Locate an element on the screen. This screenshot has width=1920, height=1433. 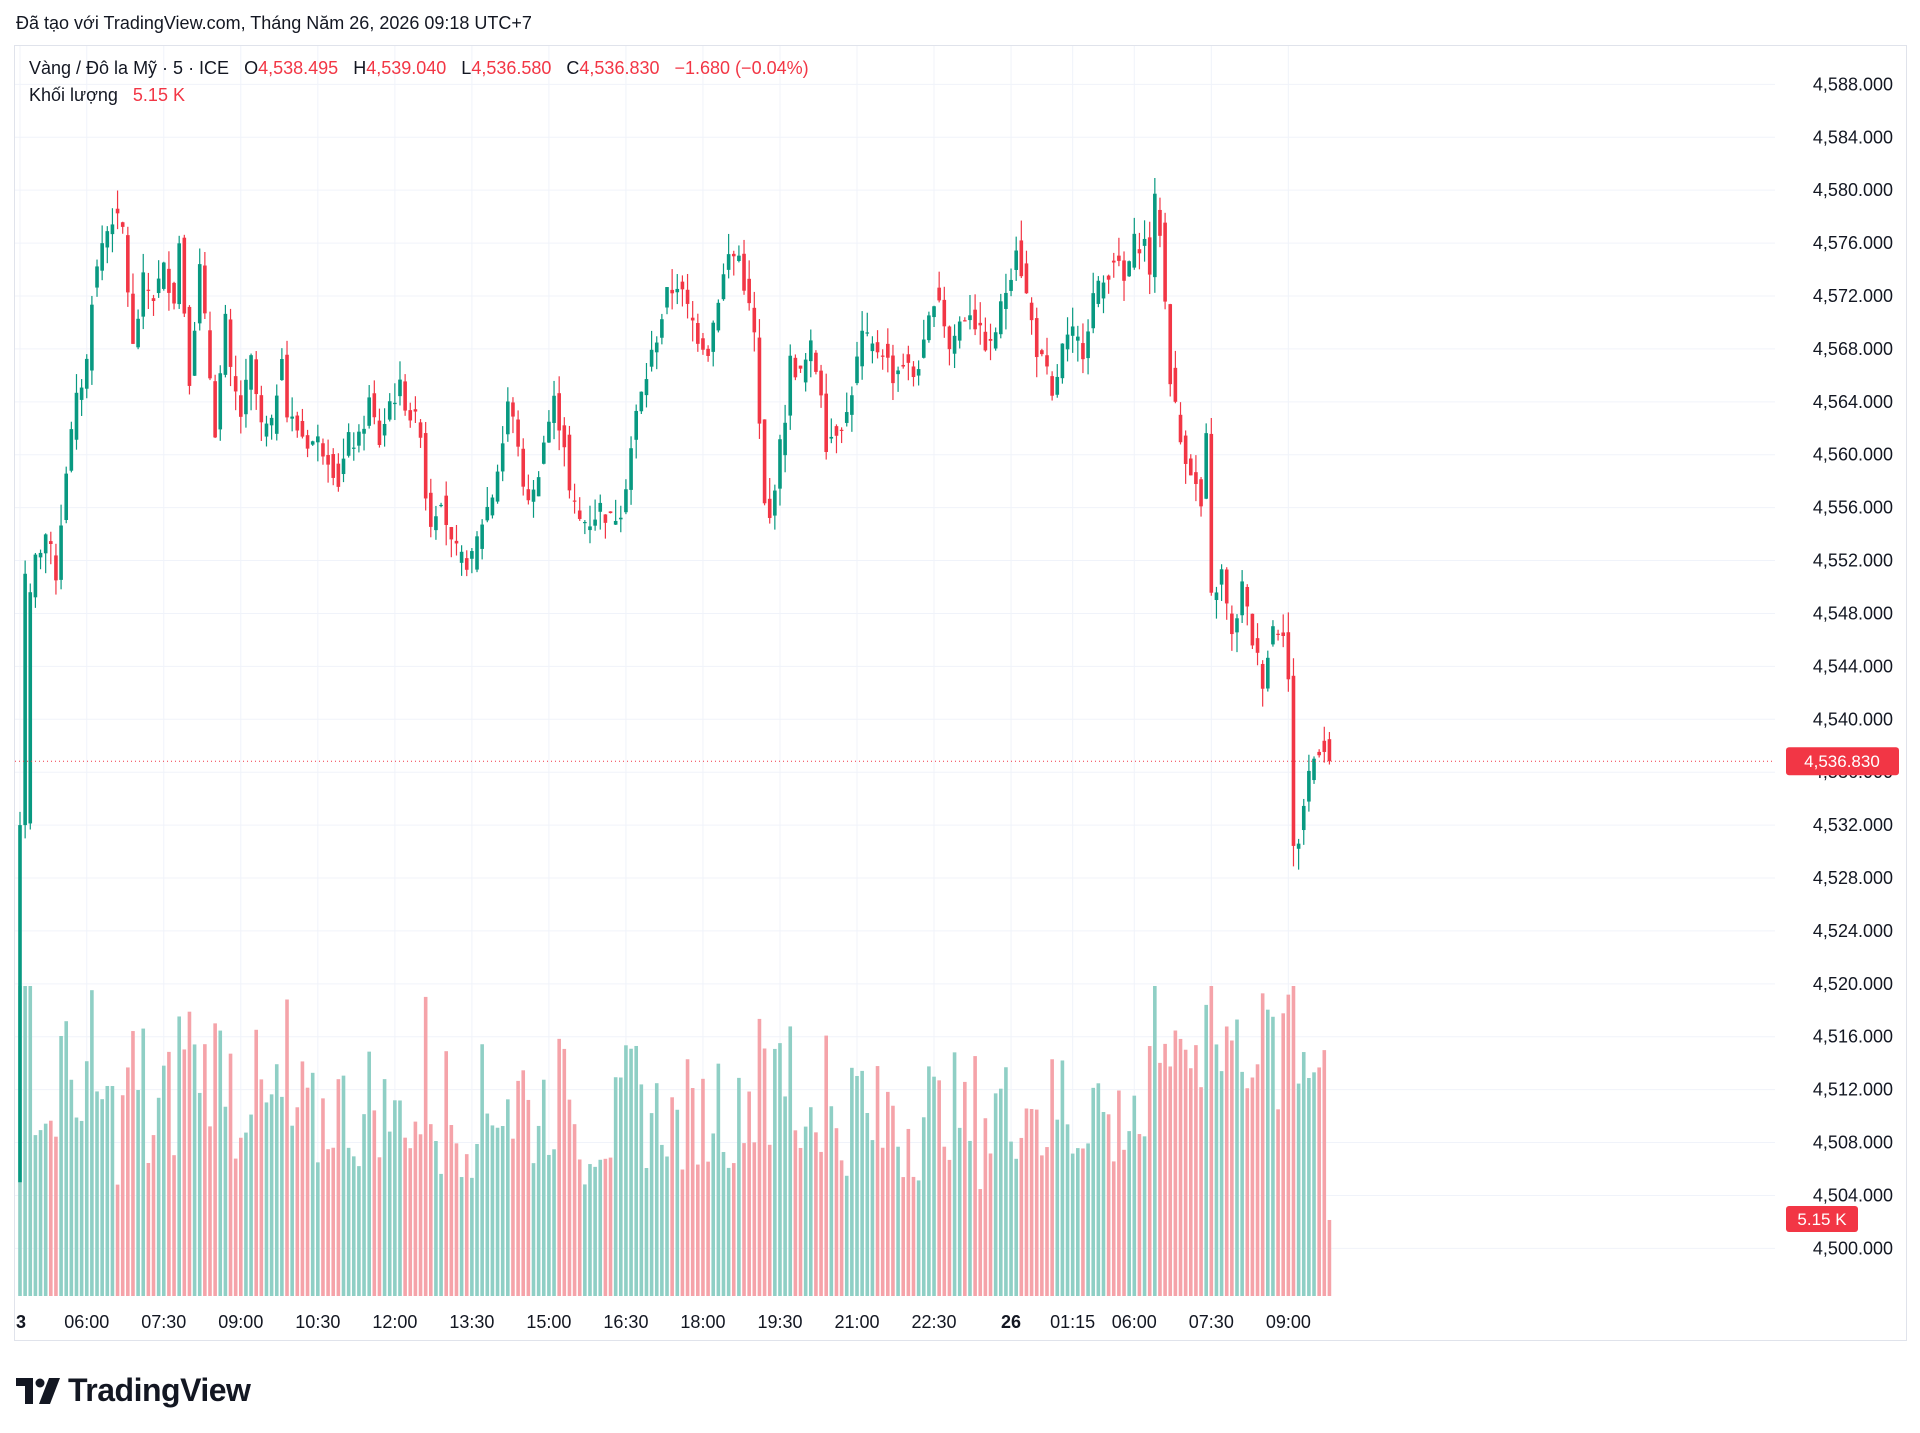
tradingview-logo: TradingView is located at coordinates (133, 1390).